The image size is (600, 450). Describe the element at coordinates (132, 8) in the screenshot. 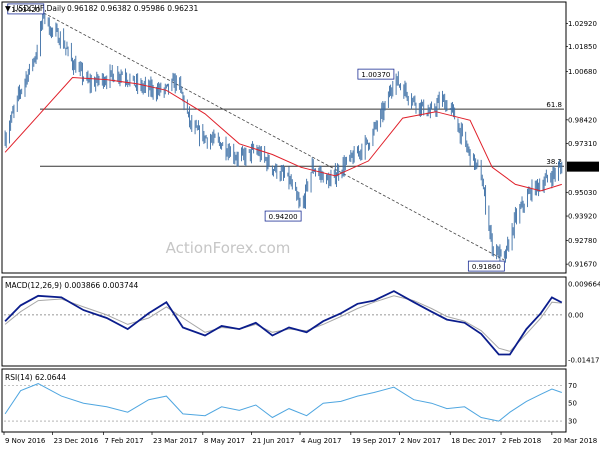

I see `ohlc-values: 0.96182 0.96382 0.95986 0.96231` at that location.